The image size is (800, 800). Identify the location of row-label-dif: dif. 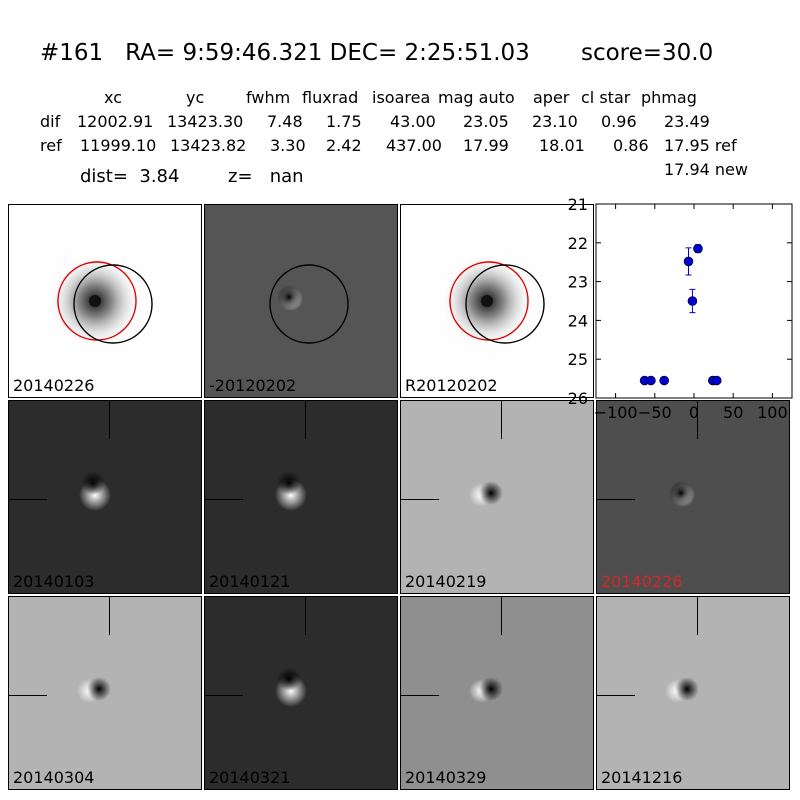
(50, 121).